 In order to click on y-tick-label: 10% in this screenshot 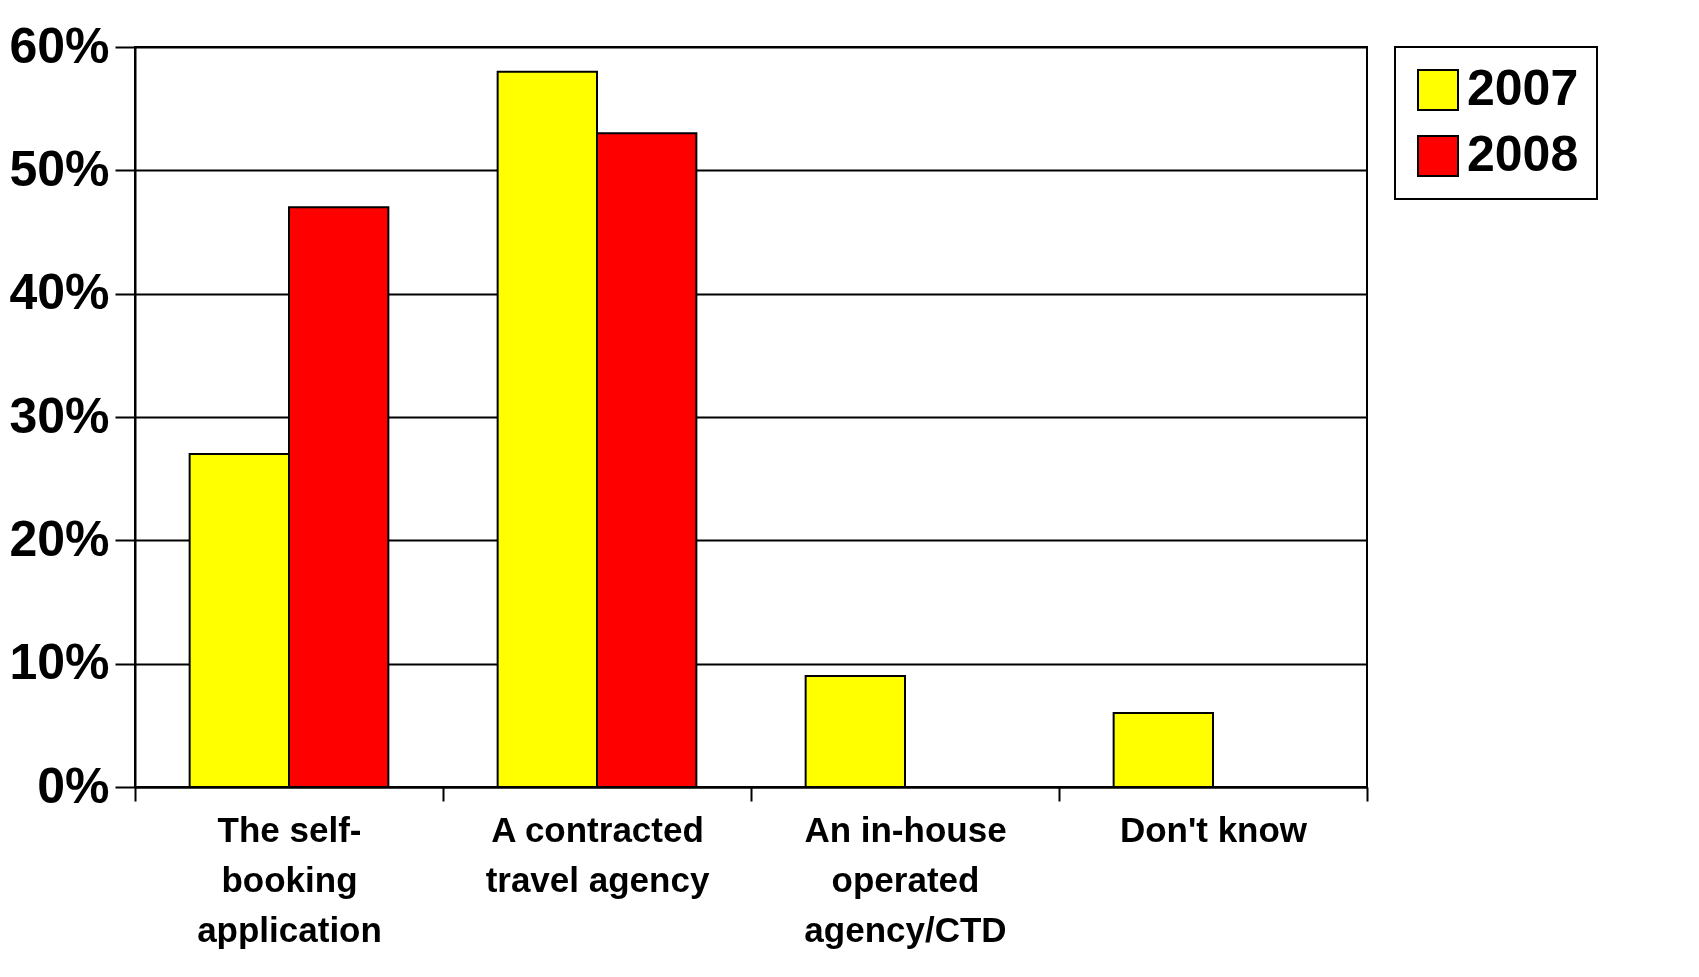, I will do `click(59, 662)`.